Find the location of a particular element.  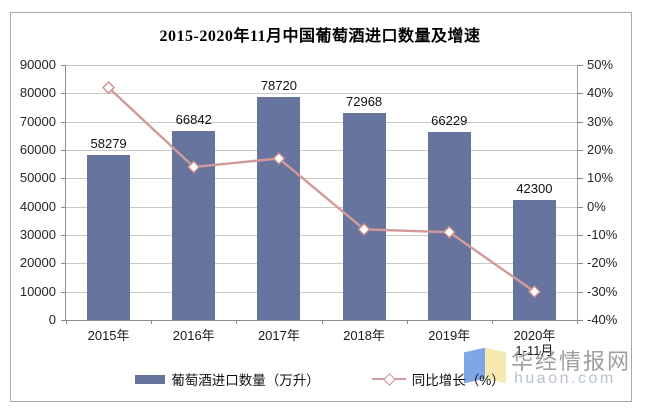

bar-2017年 is located at coordinates (279, 208).